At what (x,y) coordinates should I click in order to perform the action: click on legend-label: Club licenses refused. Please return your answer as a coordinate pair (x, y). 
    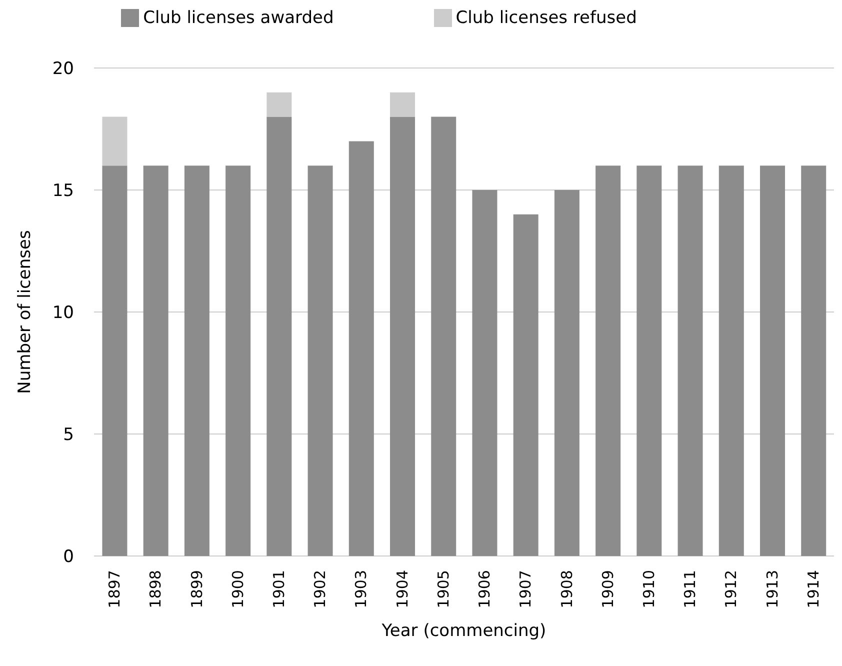
    Looking at the image, I should click on (546, 18).